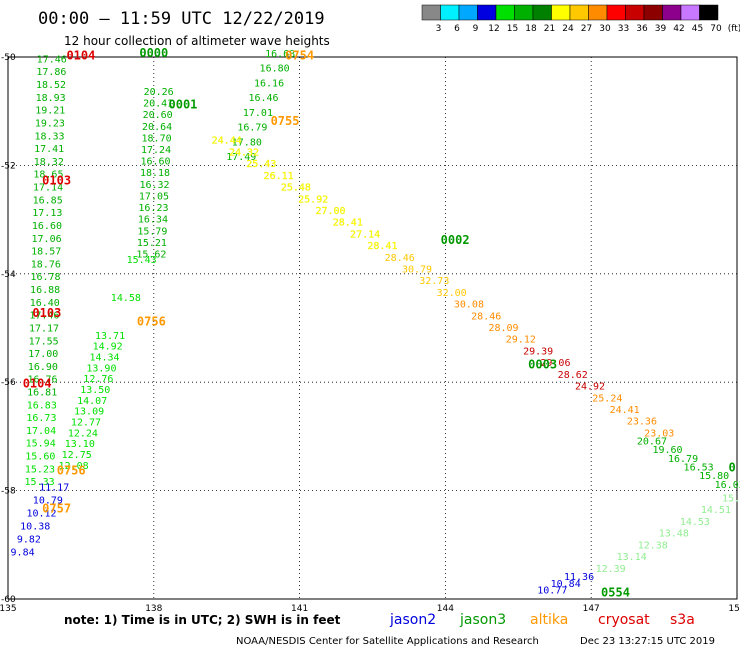 This screenshot has width=740, height=650. I want to click on swh-value: 27.00, so click(330, 211).